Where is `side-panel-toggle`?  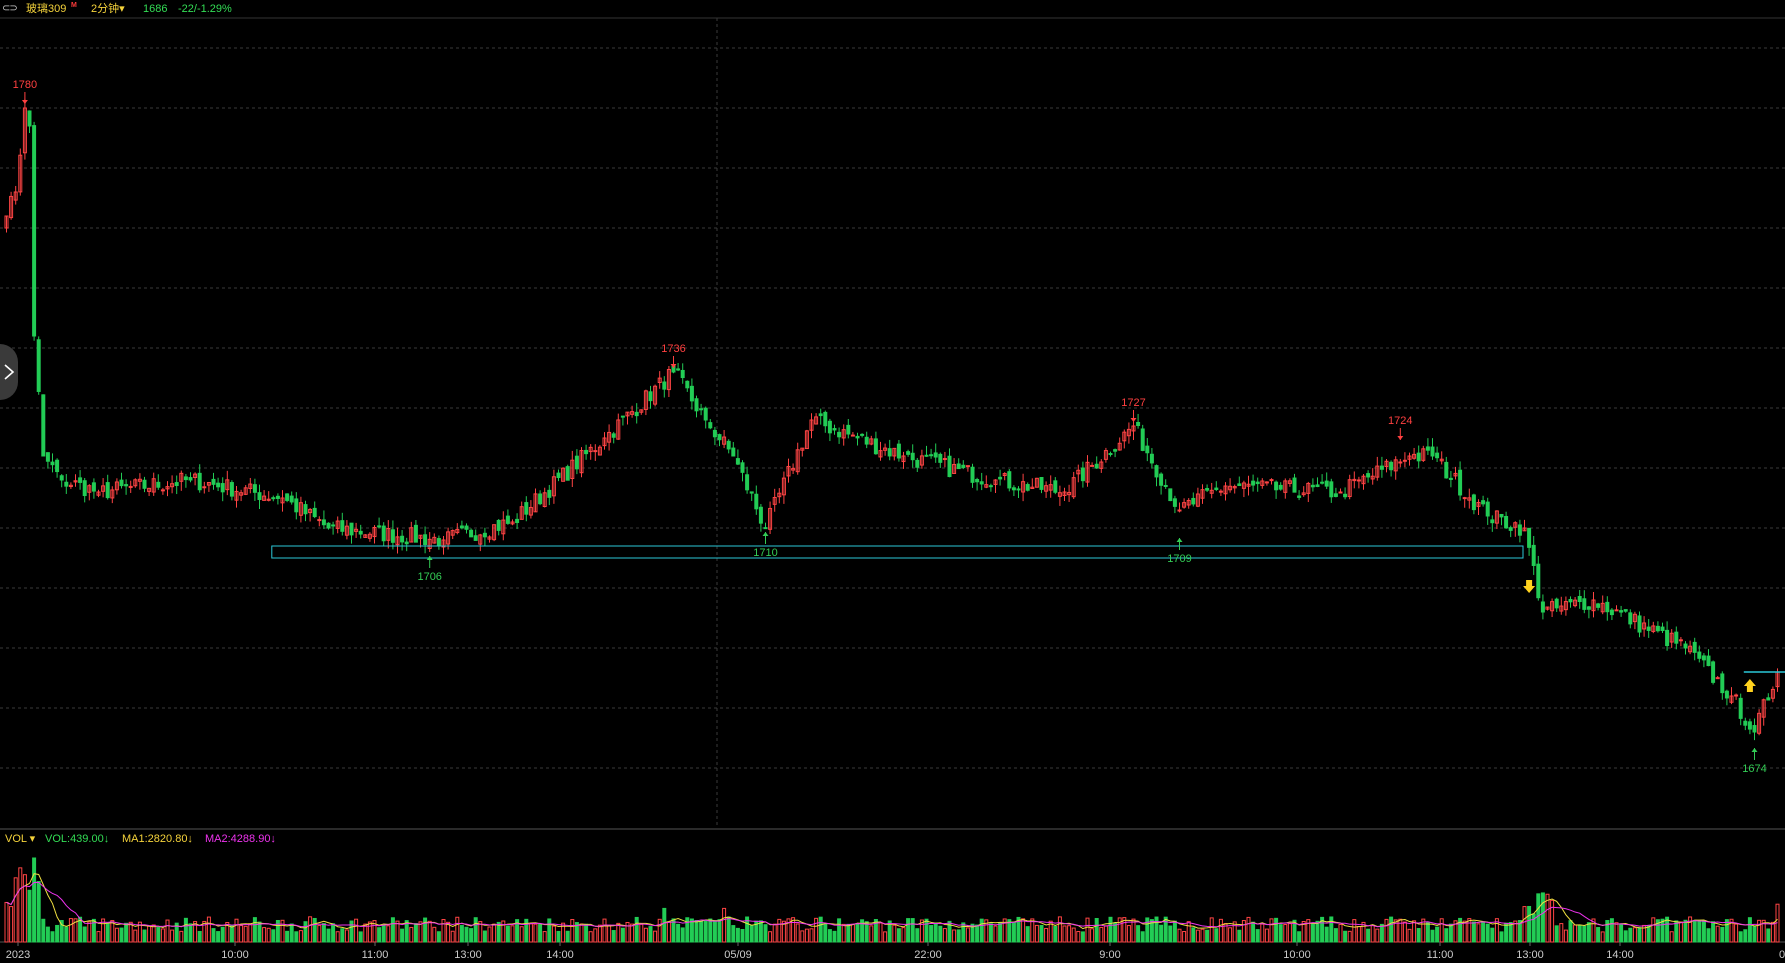
side-panel-toggle is located at coordinates (9, 372).